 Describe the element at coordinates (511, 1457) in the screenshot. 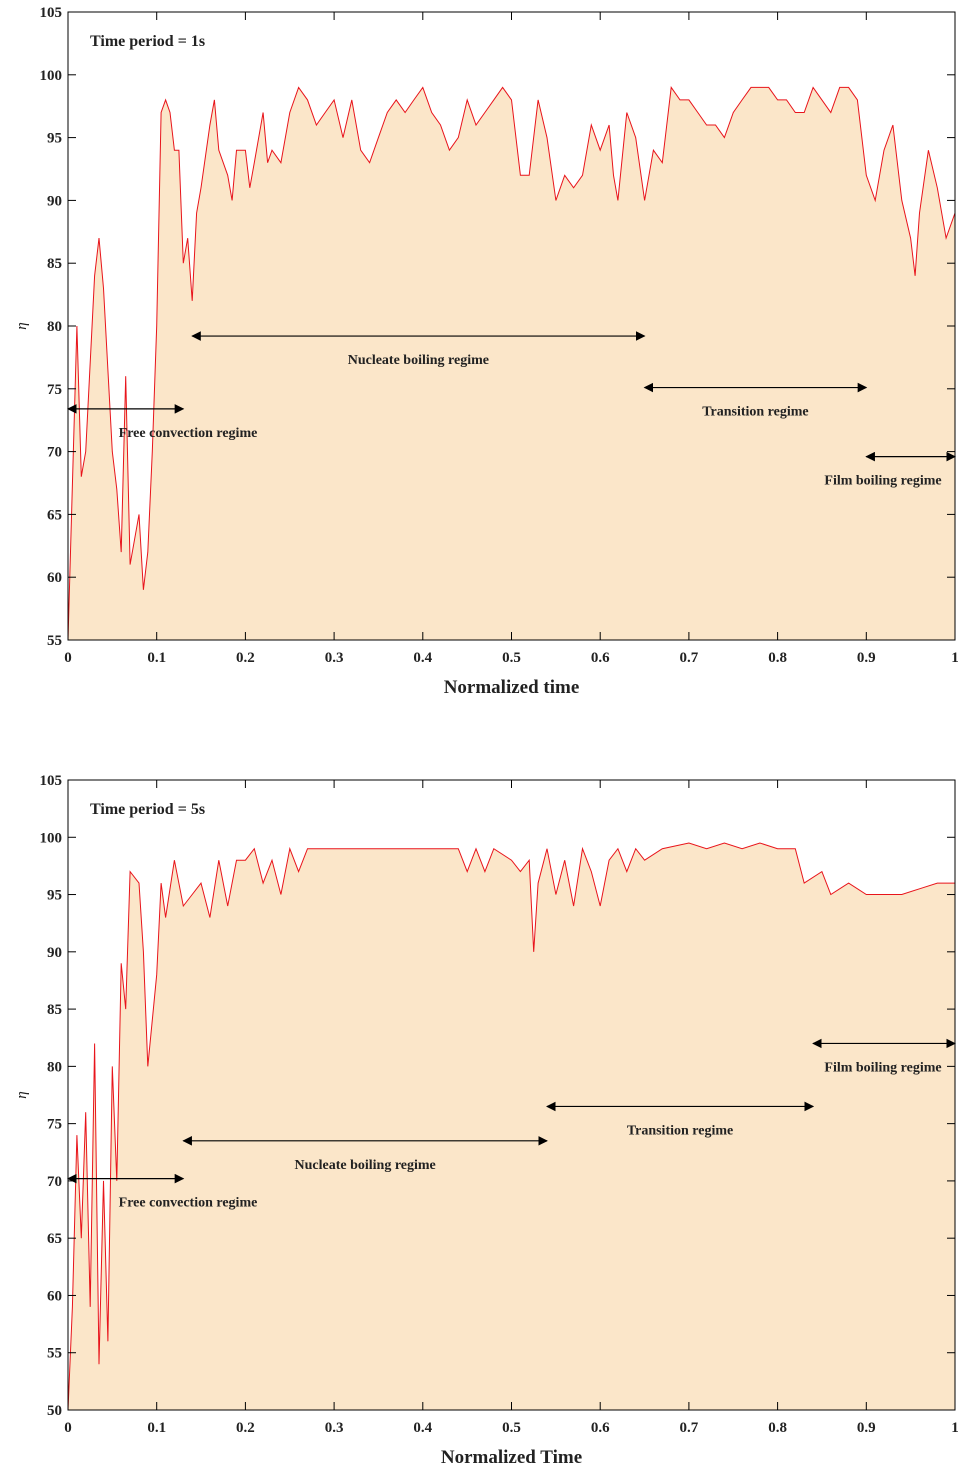

I see `x-axis-label: Normalized Time` at that location.